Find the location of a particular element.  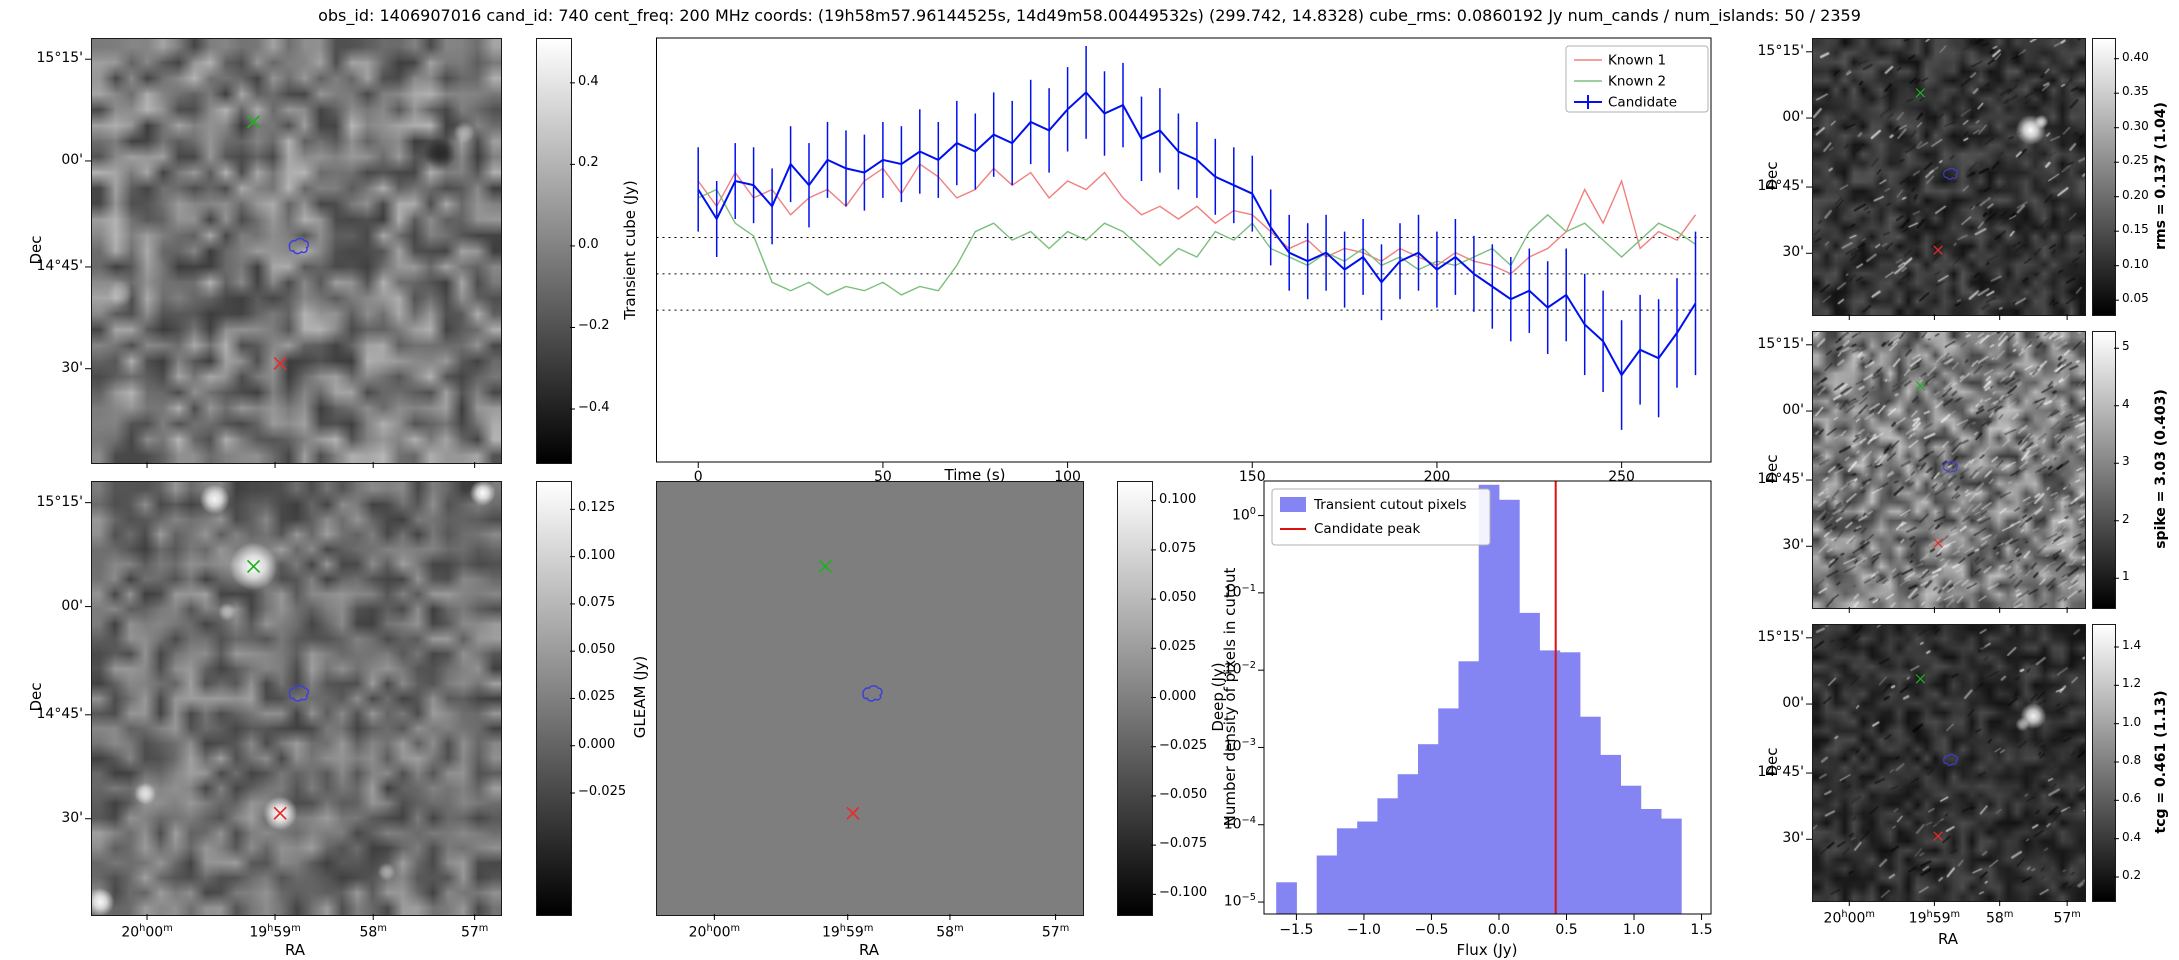

panel-transient-marker-overlay is located at coordinates (278, 242).